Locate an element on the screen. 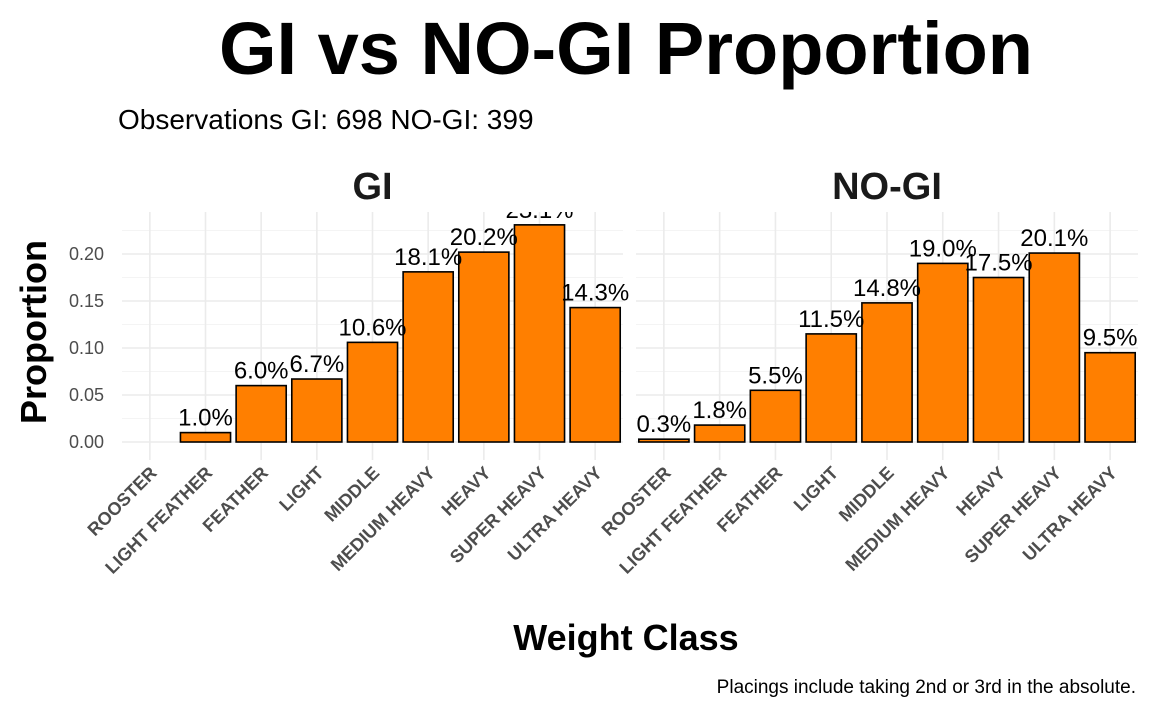  data-label: 17.5% is located at coordinates (999, 263).